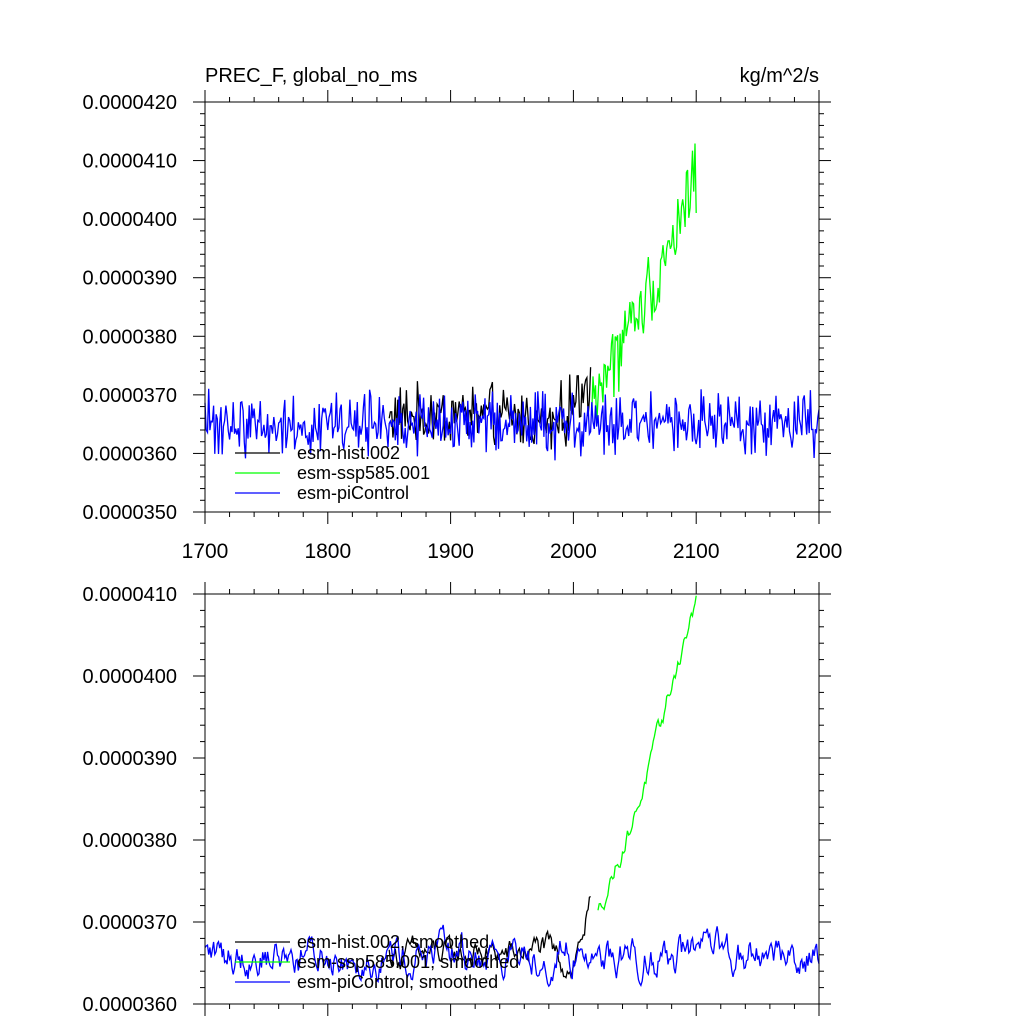 This screenshot has height=1024, width=1024. What do you see at coordinates (205, 551) in the screenshot?
I see `x-tick-label: 1700` at bounding box center [205, 551].